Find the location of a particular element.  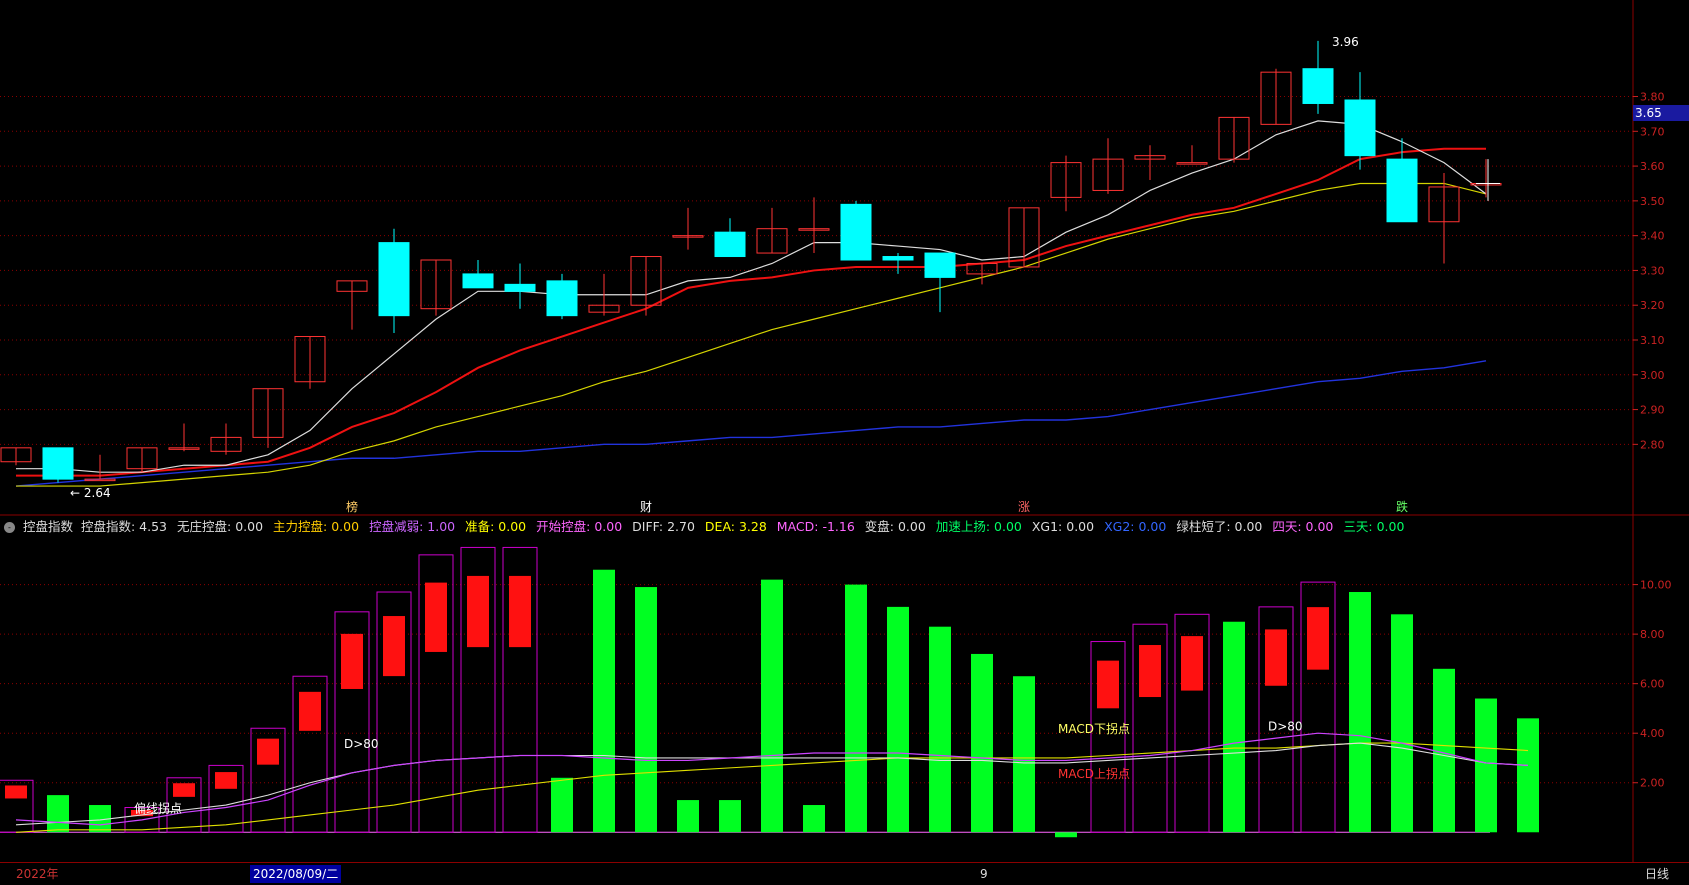

indicator-value-2: 主力控盘: 0.00 is located at coordinates (316, 526).